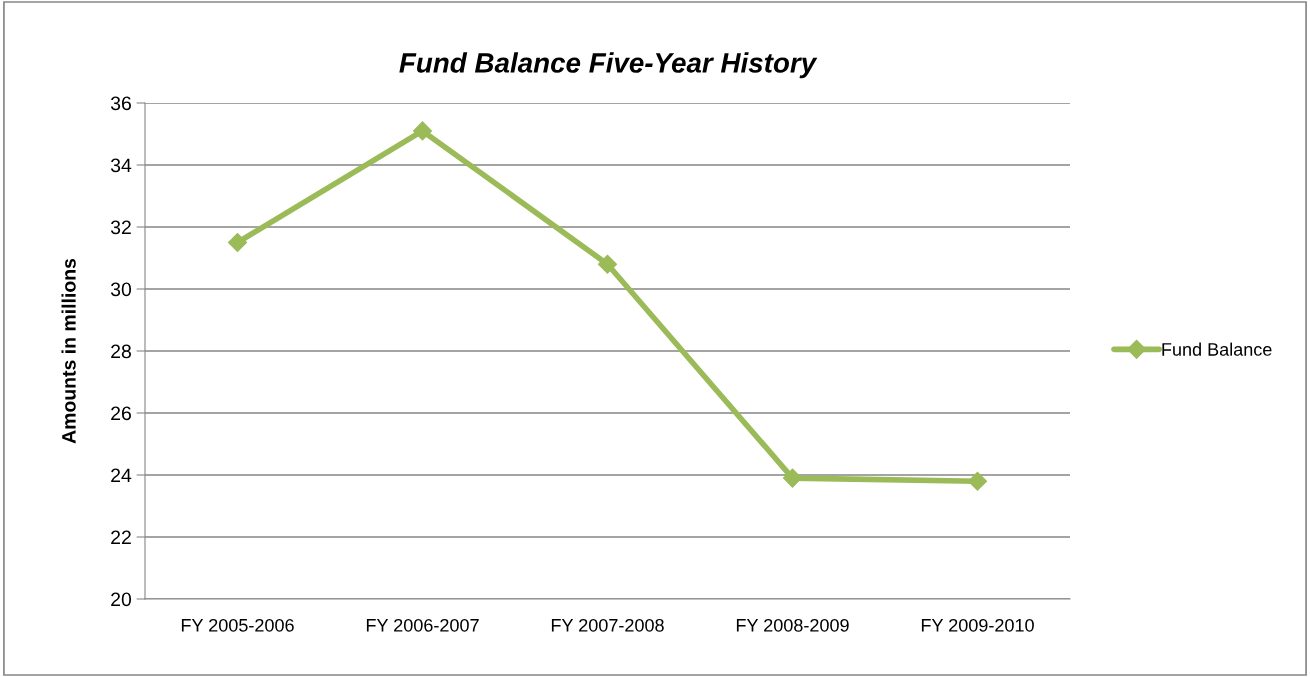  What do you see at coordinates (120, 103) in the screenshot?
I see `y-tick-label: 36` at bounding box center [120, 103].